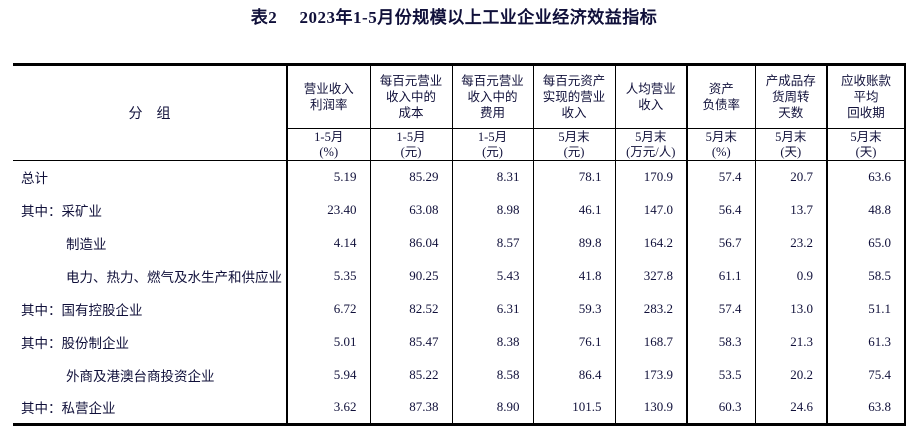 The image size is (908, 435). What do you see at coordinates (328, 144) in the screenshot?
I see `column-unit: 1-5月 (%)` at bounding box center [328, 144].